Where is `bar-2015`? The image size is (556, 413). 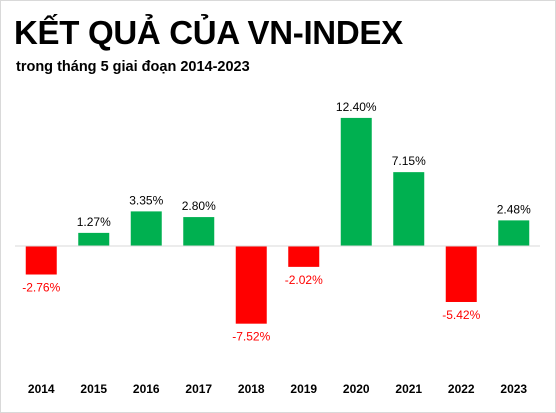
bar-2015 is located at coordinates (94, 239).